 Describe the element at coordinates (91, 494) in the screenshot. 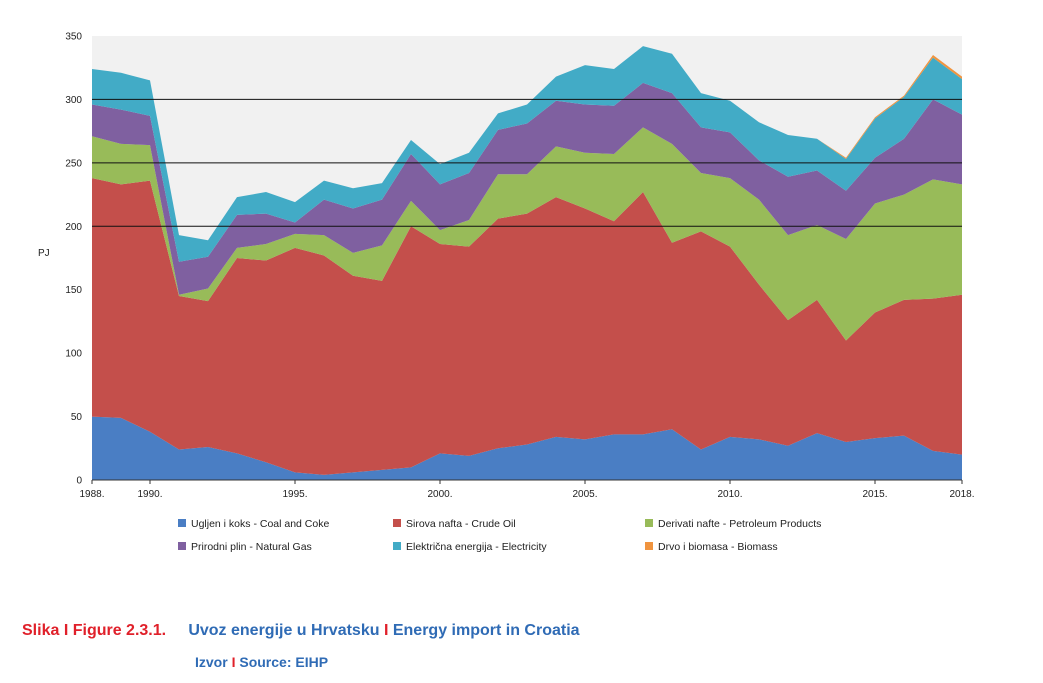

I see `x-tick-label: 1988.` at that location.